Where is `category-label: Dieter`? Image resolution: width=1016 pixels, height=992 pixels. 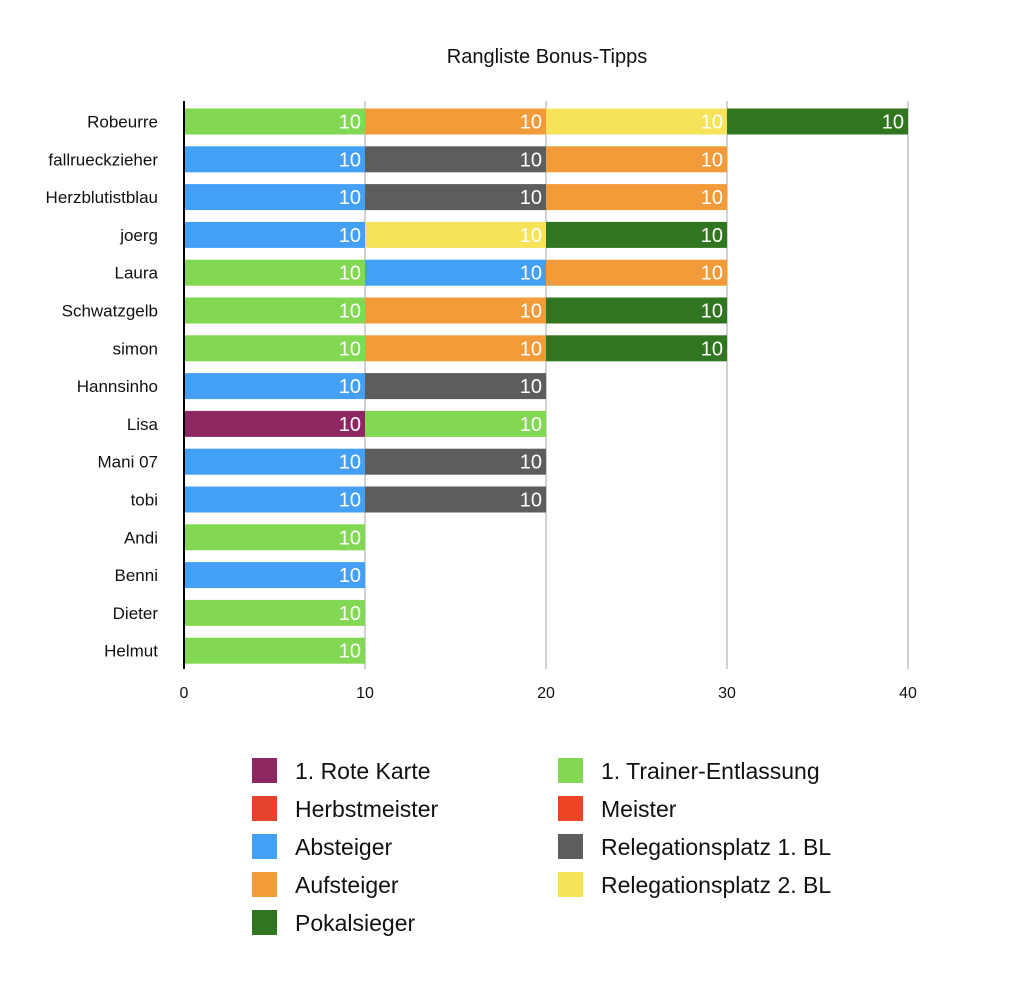 category-label: Dieter is located at coordinates (136, 613).